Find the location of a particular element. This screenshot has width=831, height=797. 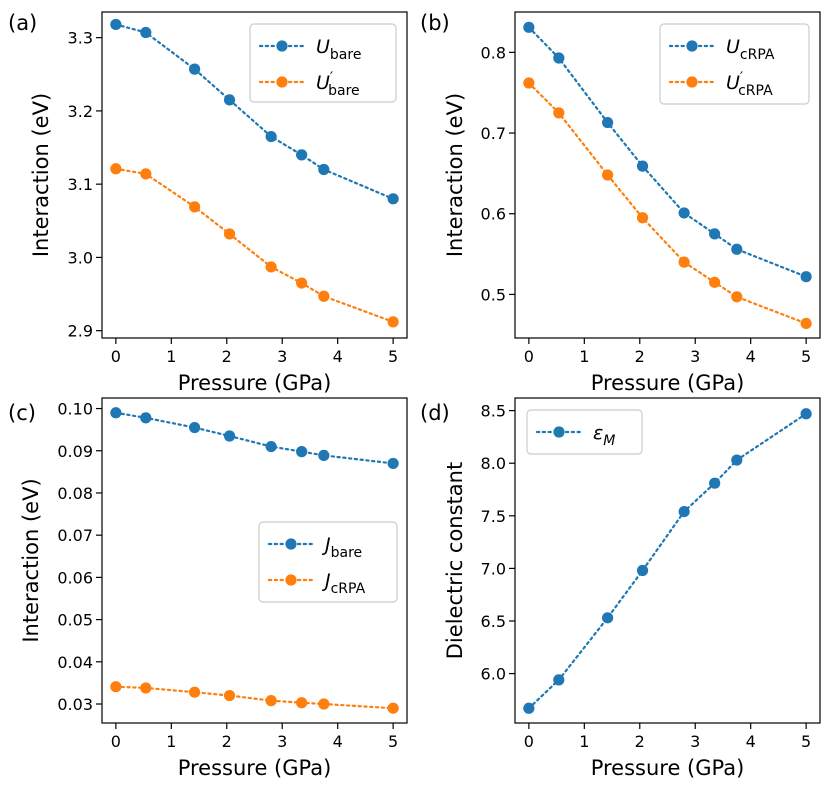

legend-entry: Jbare is located at coordinates (314, 547).